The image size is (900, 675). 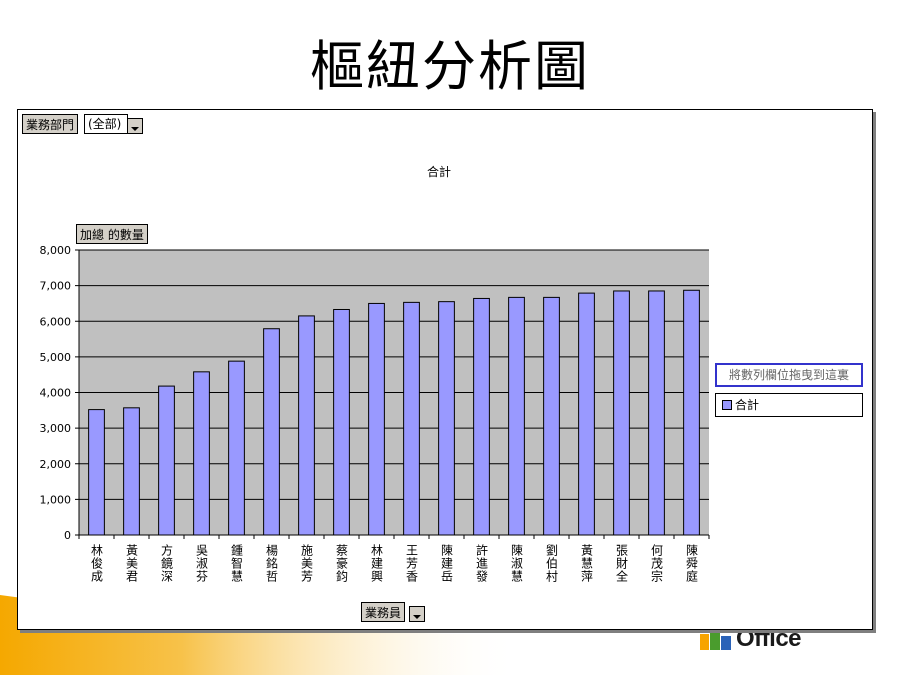 What do you see at coordinates (132, 563) in the screenshot?
I see `x-tick-label: 黃美君` at bounding box center [132, 563].